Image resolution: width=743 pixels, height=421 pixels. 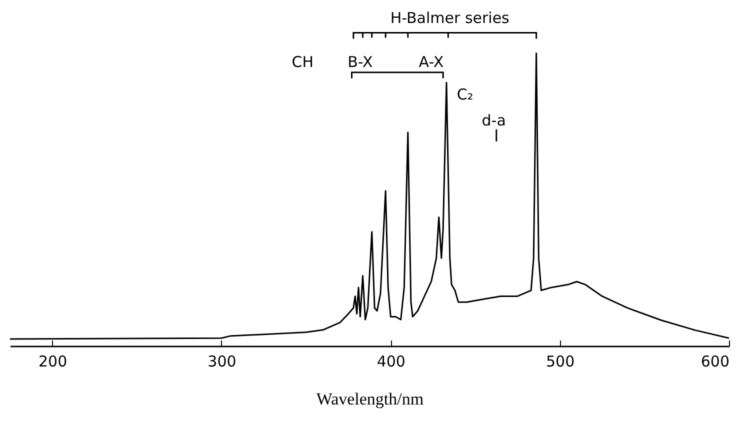 What do you see at coordinates (53, 361) in the screenshot?
I see `x-tick-label: 200` at bounding box center [53, 361].